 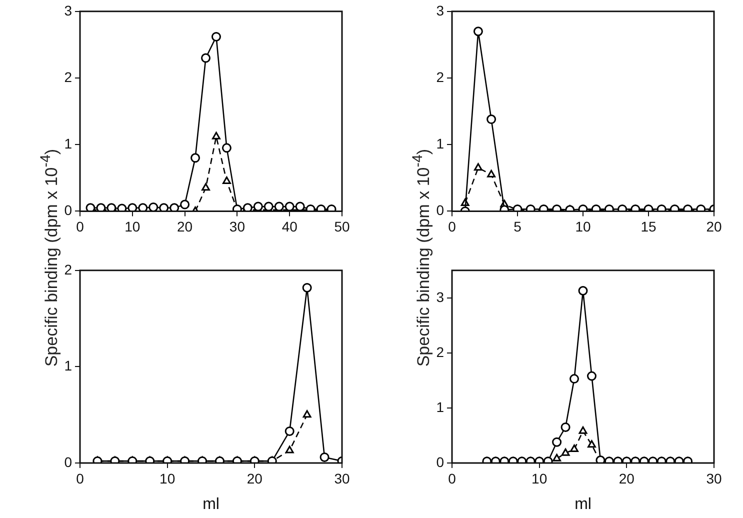 I want to click on x-tick-label: 40, so click(x=290, y=226).